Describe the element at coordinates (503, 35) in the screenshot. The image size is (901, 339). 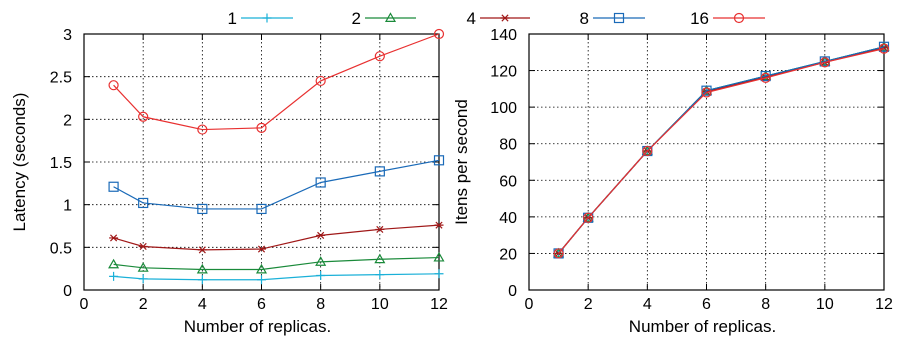
I see `y-tick-label: 140` at that location.